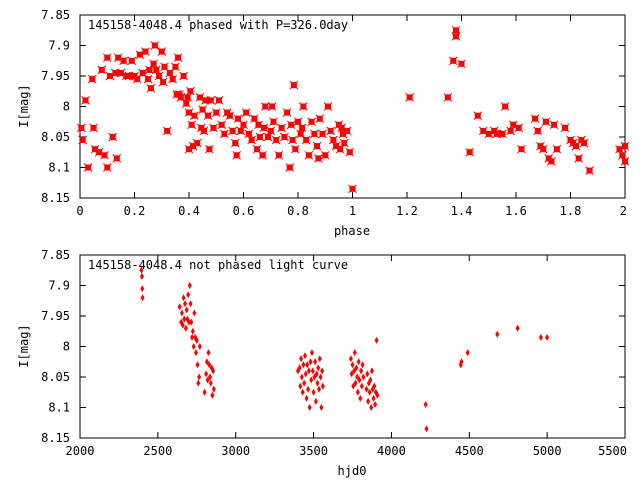 This screenshot has height=480, width=640. Describe the element at coordinates (80, 356) in the screenshot. I see `unphased-x-tick: 2000` at that location.